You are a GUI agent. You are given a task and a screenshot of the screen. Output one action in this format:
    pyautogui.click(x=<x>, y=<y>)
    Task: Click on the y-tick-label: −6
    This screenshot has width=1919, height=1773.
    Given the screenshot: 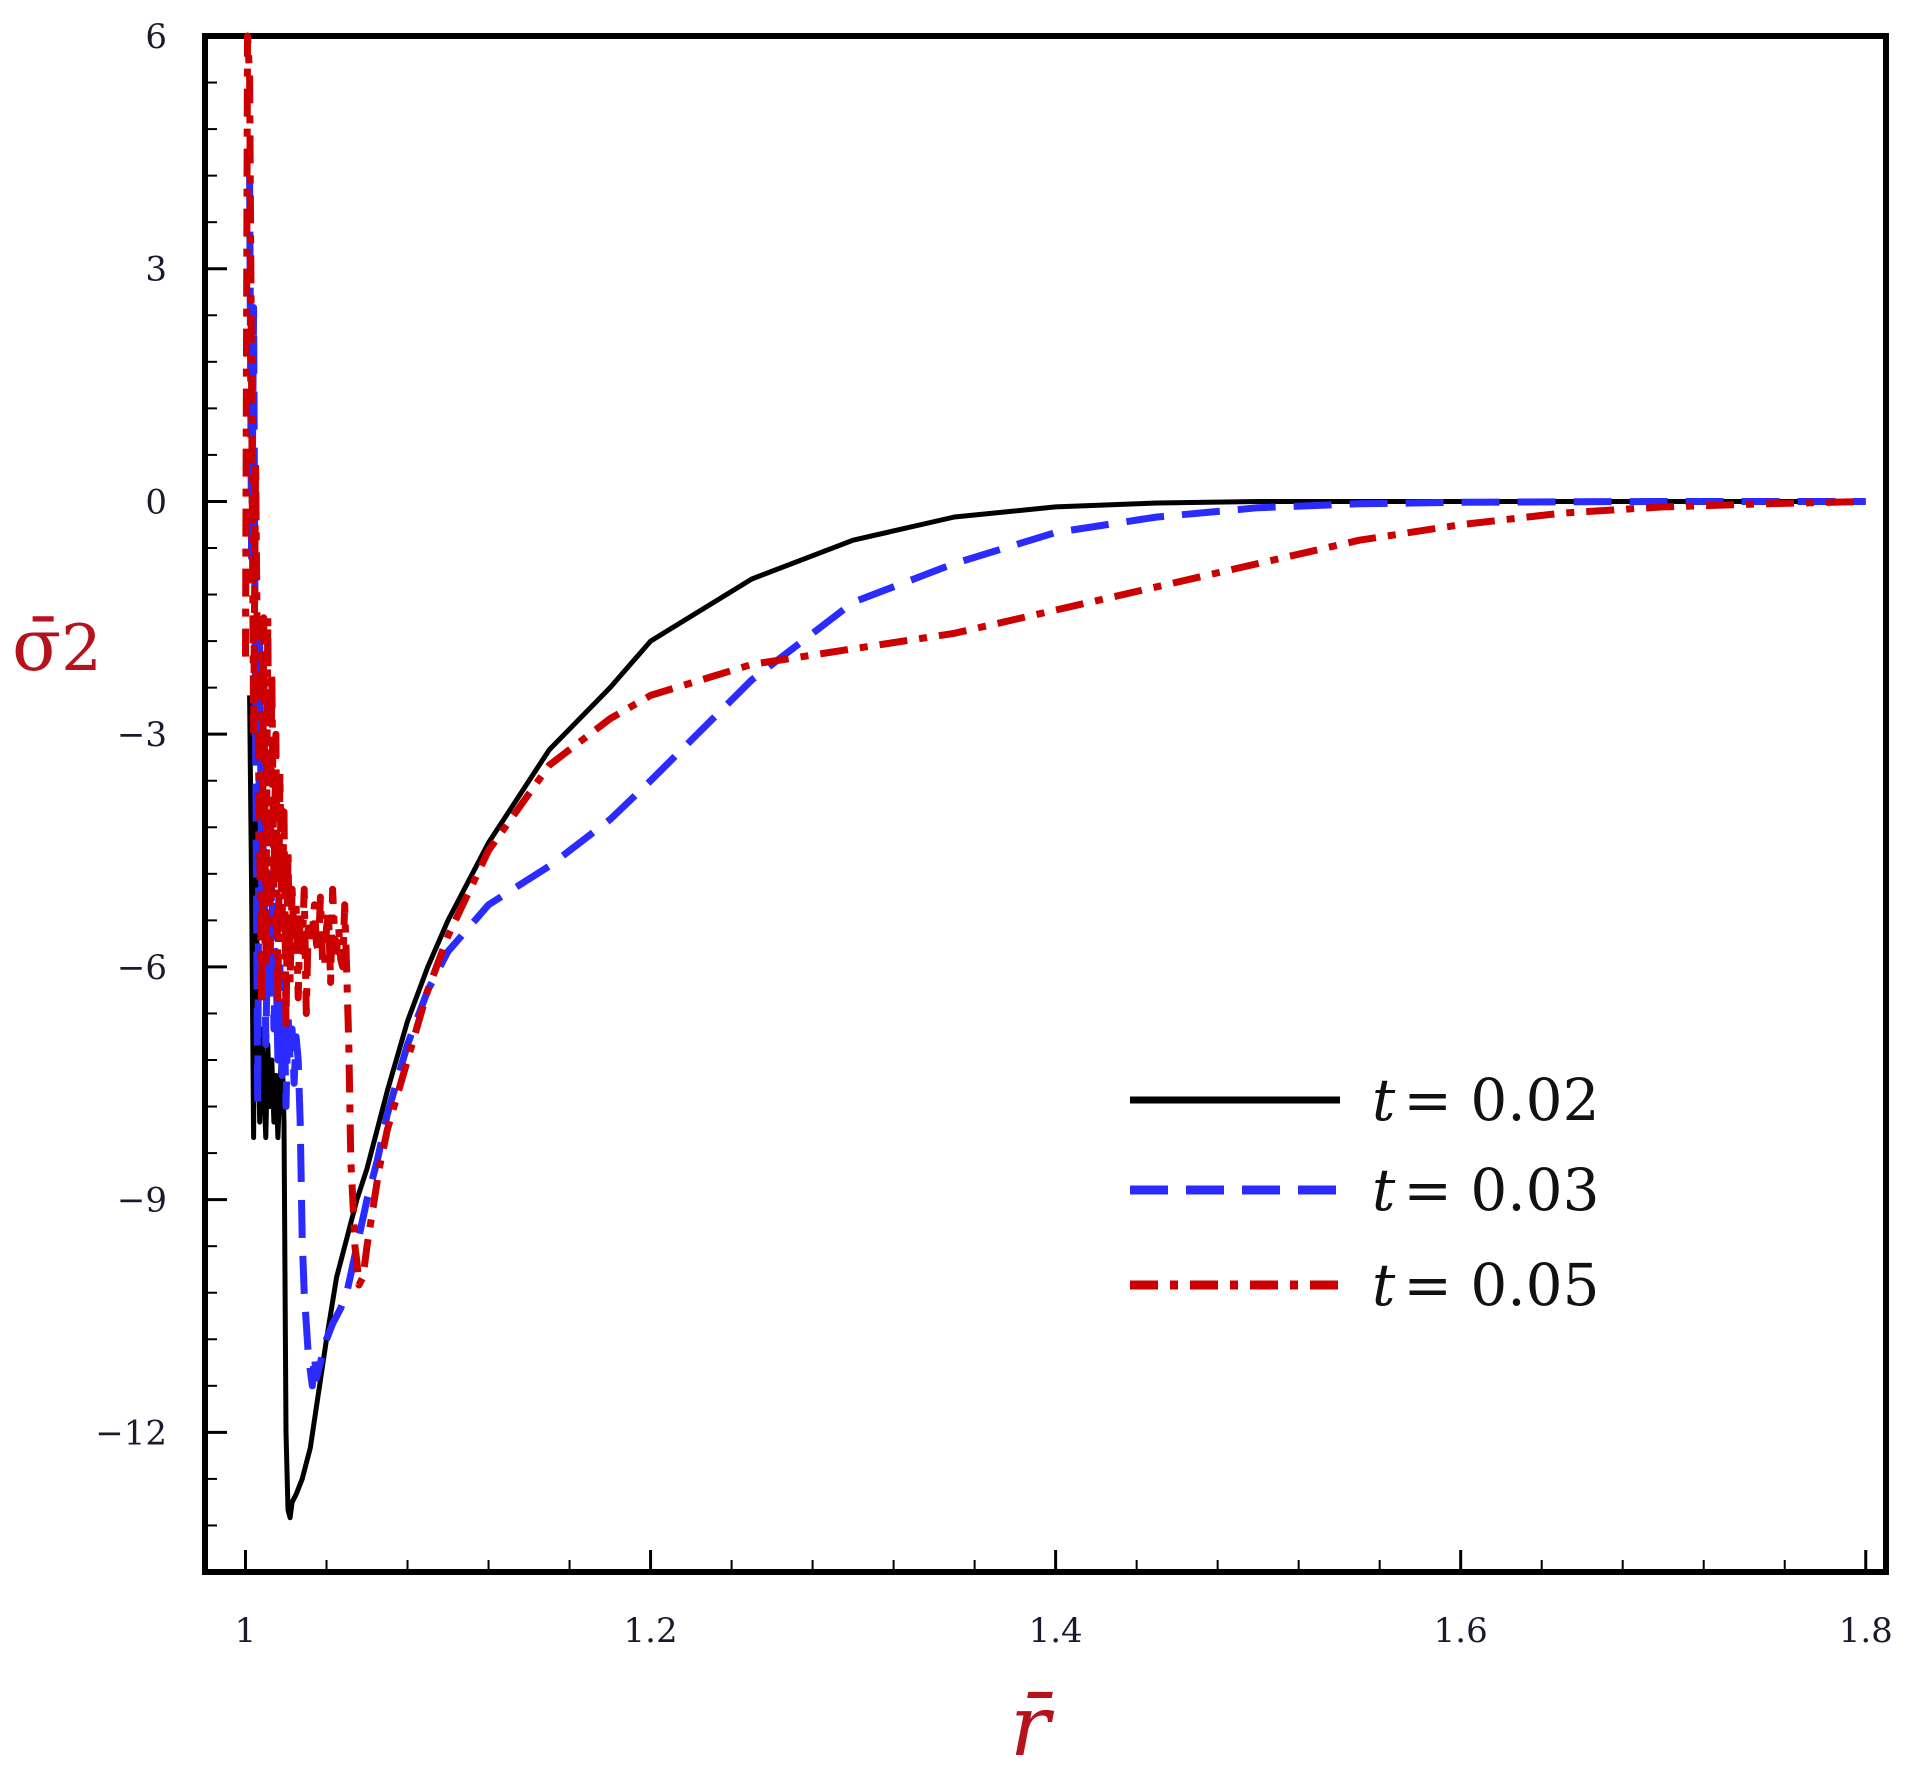 What is the action you would take?
    pyautogui.click(x=142, y=968)
    